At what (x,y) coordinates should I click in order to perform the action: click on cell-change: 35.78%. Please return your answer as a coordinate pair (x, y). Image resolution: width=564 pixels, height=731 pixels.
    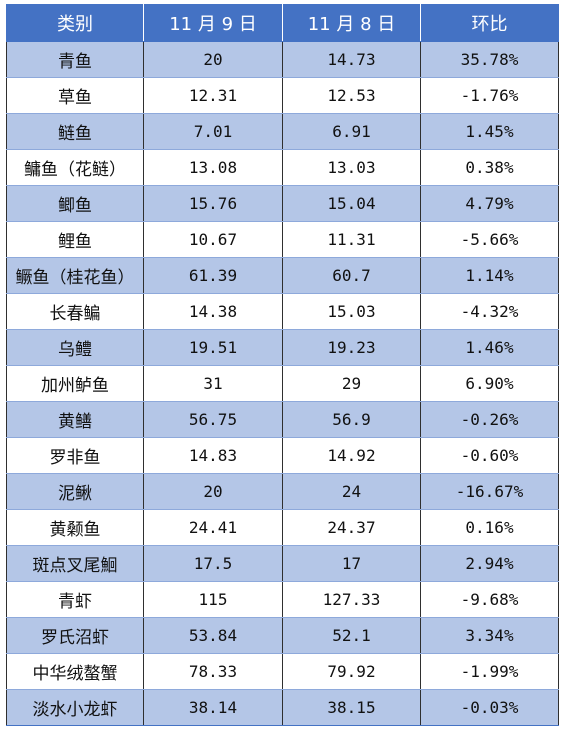
    Looking at the image, I should click on (489, 59).